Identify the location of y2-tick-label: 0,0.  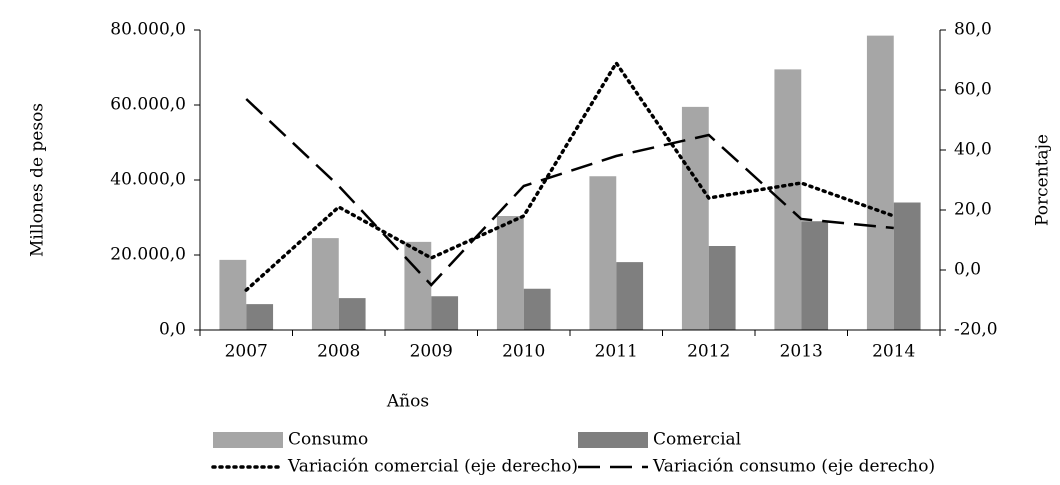
(967, 270).